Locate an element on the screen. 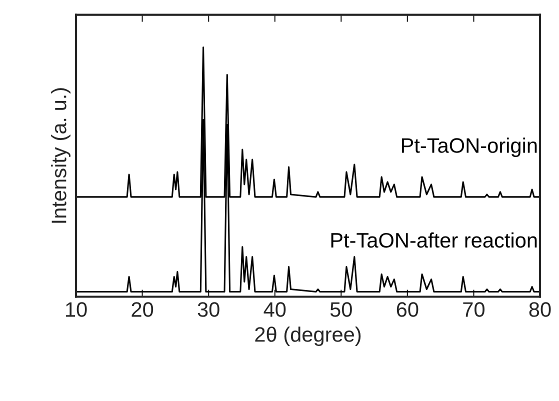  x-tick-label: 60 is located at coordinates (407, 309).